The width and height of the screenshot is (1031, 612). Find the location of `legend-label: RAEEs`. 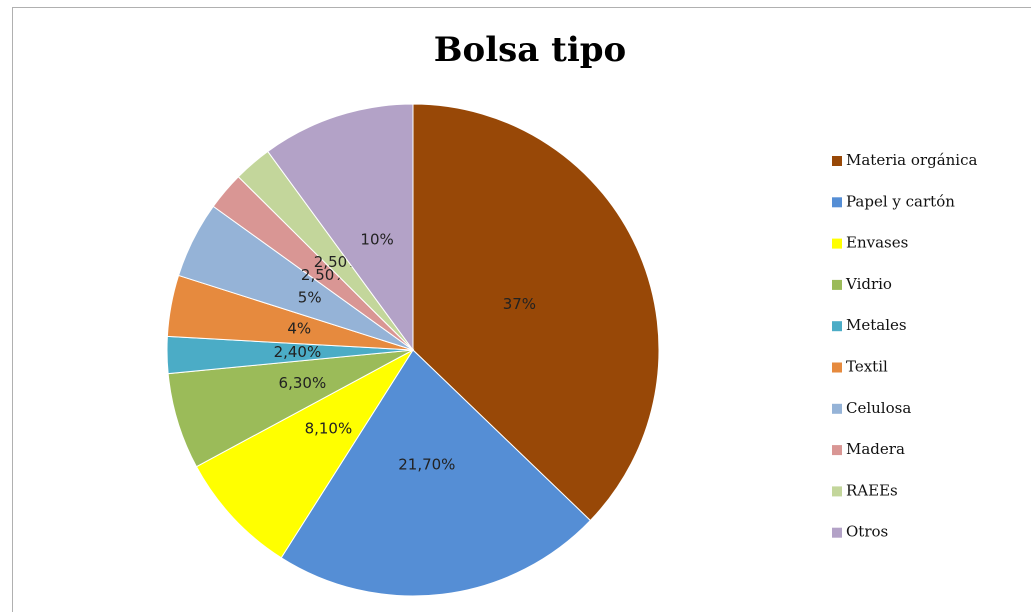

legend-label: RAEEs is located at coordinates (872, 490).